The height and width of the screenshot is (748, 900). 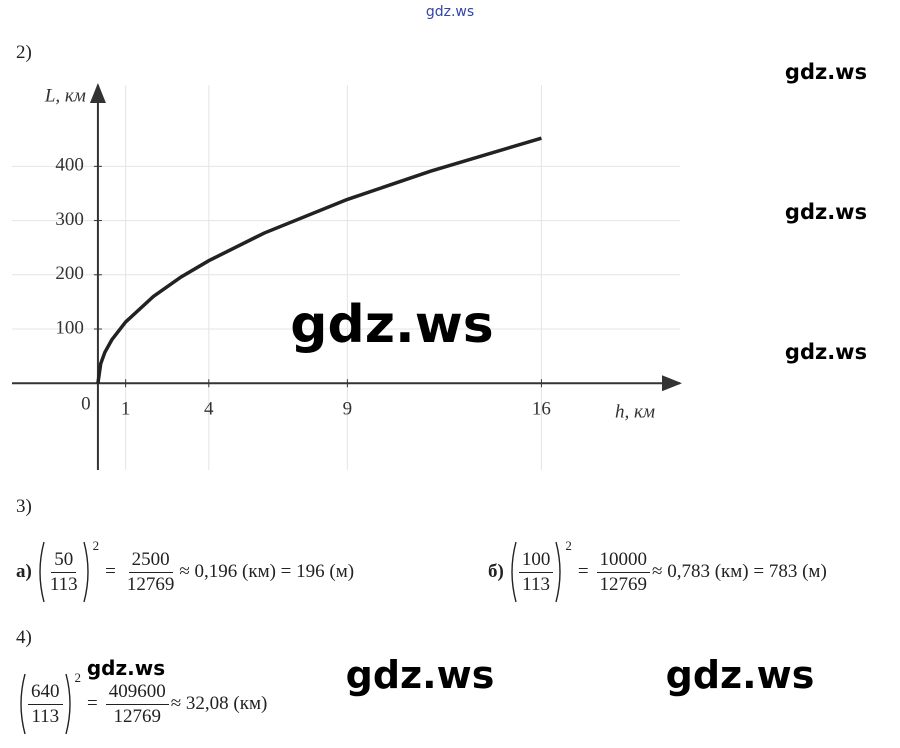 I want to click on fraction: 10000 12769, so click(x=623, y=572).